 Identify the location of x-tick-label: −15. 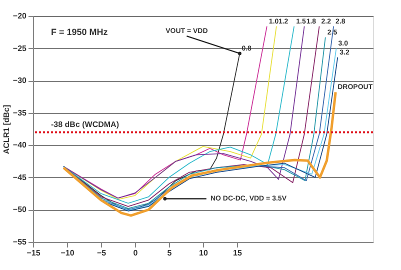
(33, 253).